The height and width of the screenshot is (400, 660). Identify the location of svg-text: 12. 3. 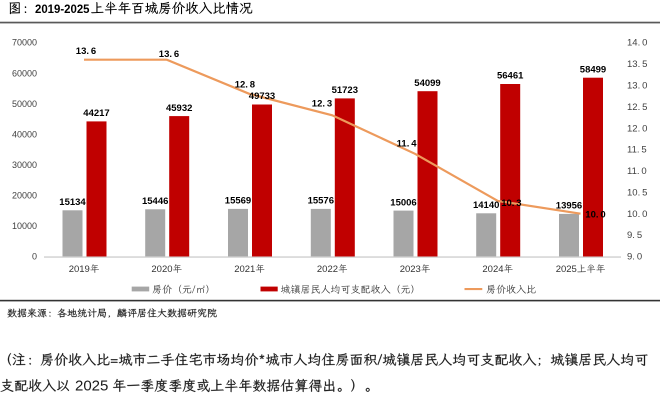
(322, 104).